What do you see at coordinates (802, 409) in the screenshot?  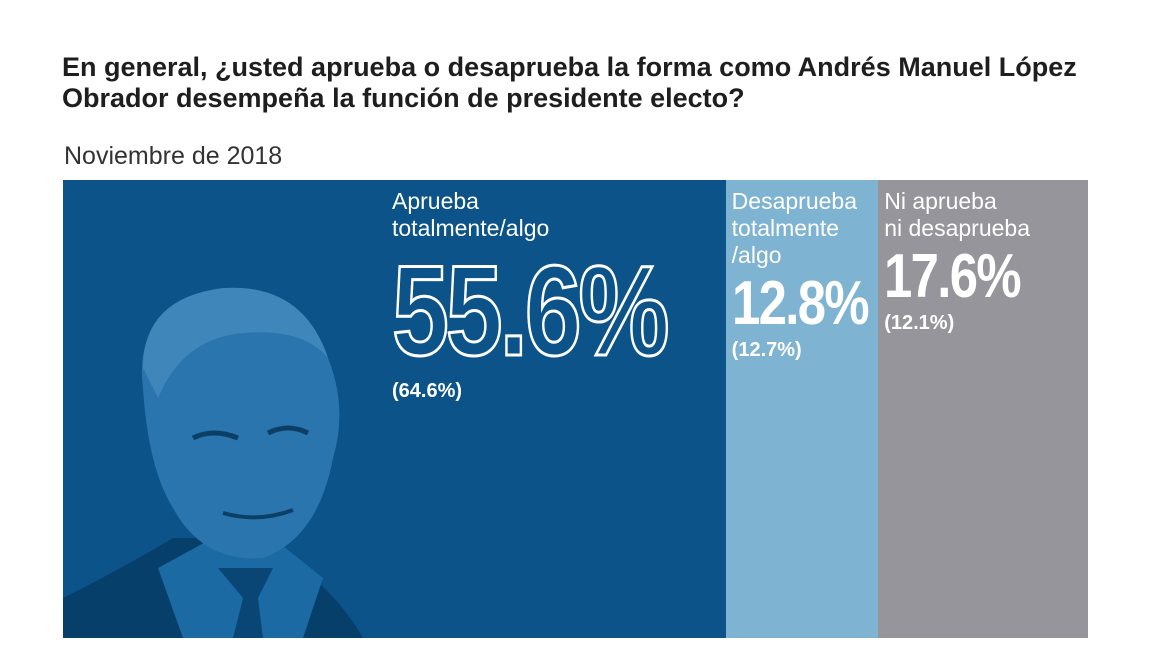 I see `bar-segment: Desaprueba totalmente /algo 12.8% (12.7%)` at bounding box center [802, 409].